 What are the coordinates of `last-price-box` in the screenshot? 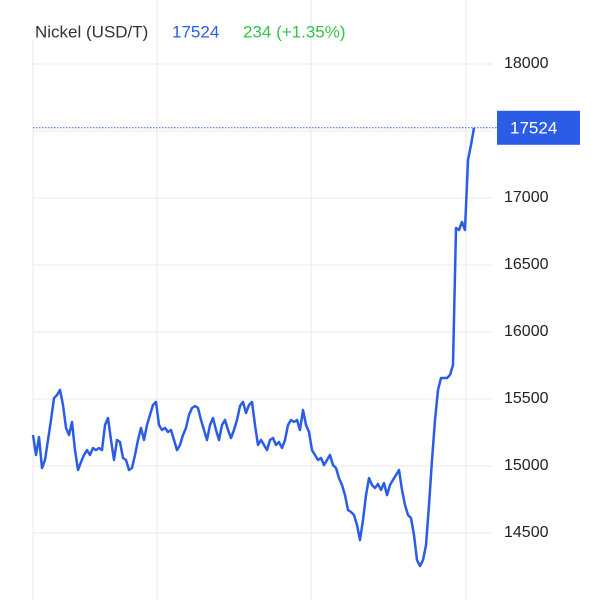 It's located at (538, 127).